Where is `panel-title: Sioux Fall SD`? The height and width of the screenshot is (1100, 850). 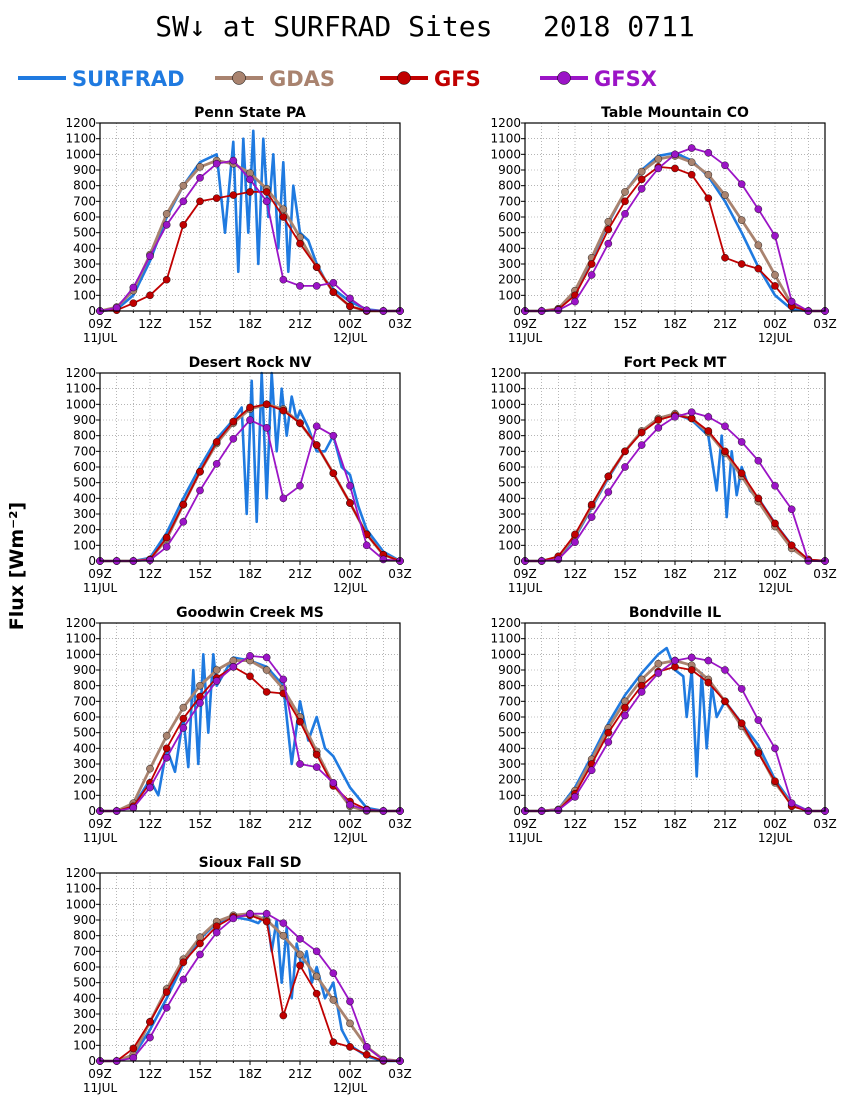 panel-title: Sioux Fall SD is located at coordinates (250, 863).